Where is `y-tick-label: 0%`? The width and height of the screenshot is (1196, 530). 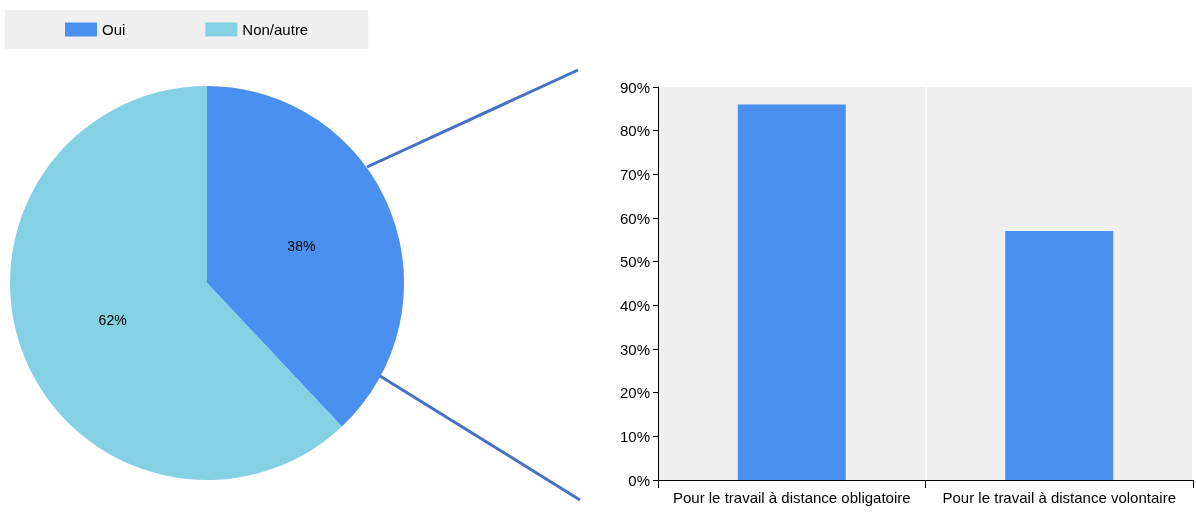 y-tick-label: 0% is located at coordinates (639, 480).